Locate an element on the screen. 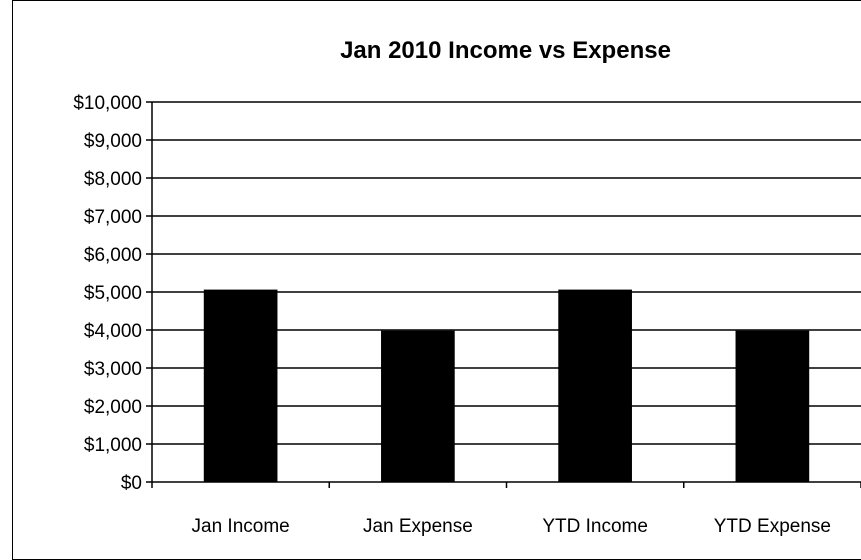  y-tick-label: $1,000 is located at coordinates (113, 445).